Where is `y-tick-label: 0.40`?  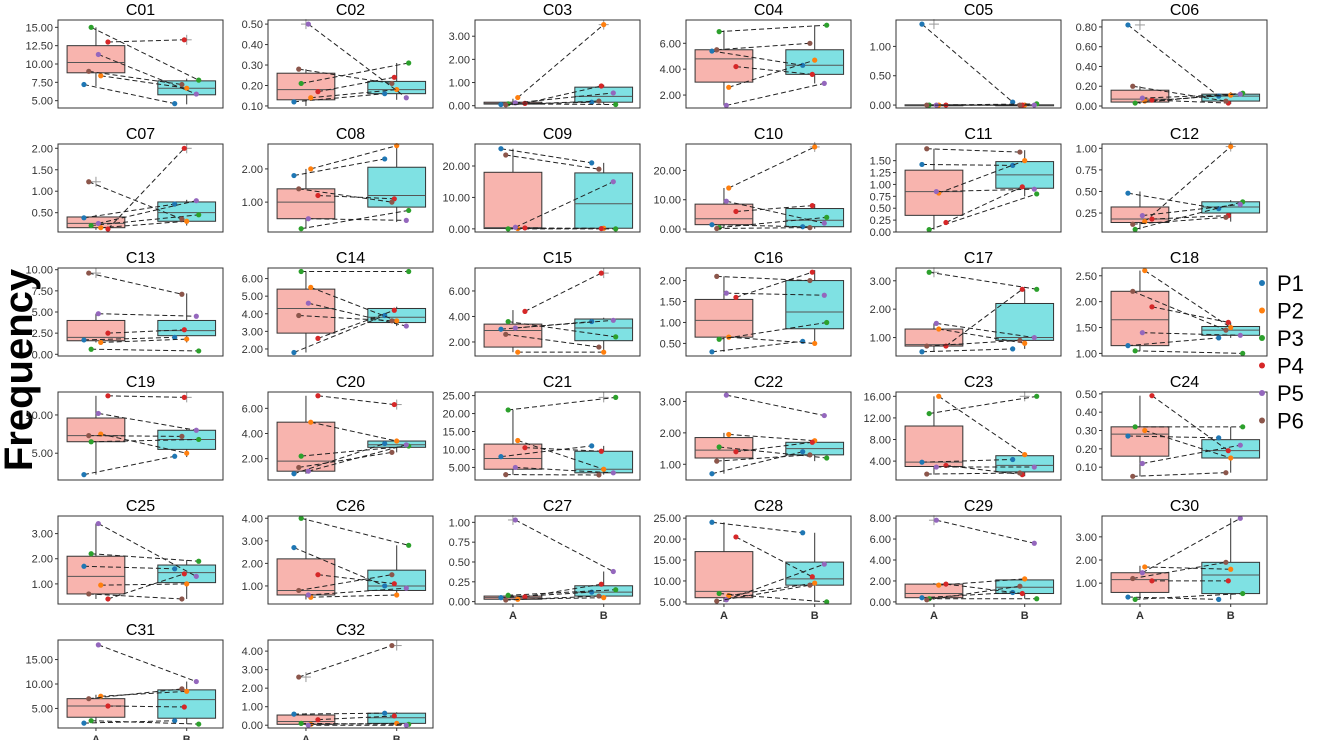 y-tick-label: 0.40 is located at coordinates (1086, 67).